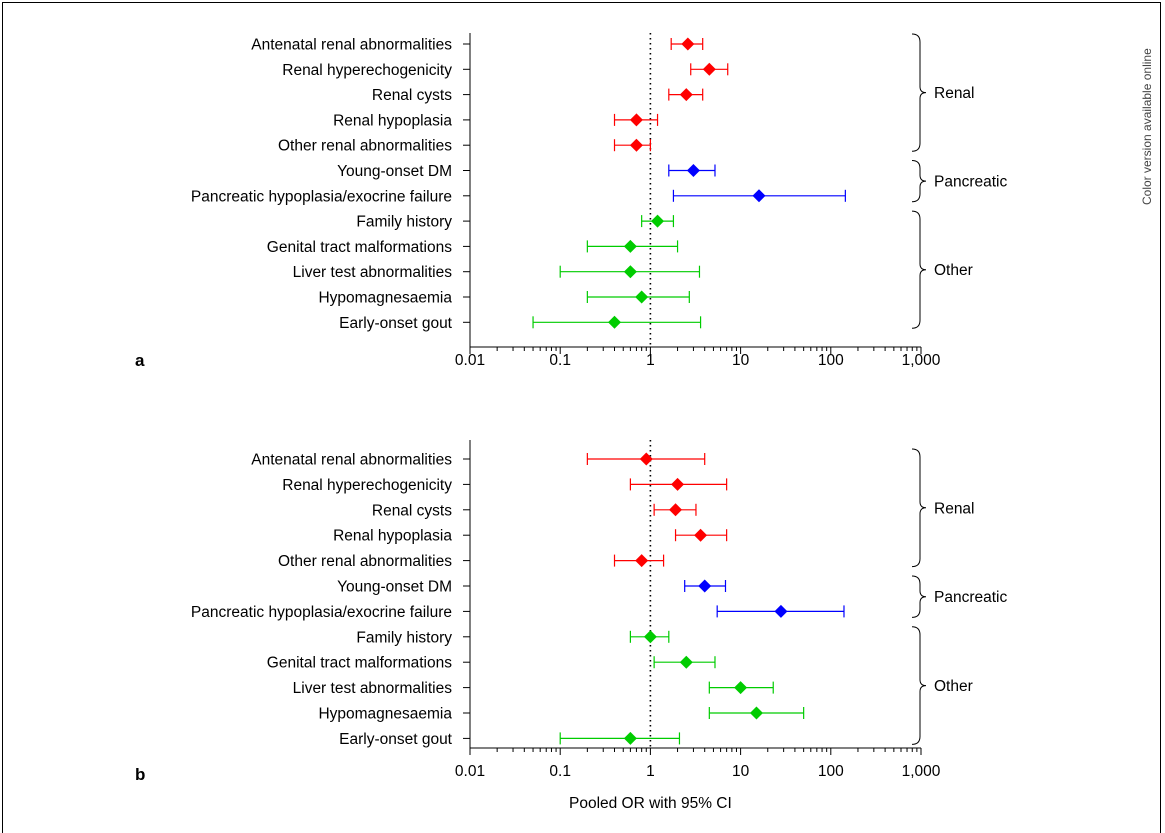 This screenshot has width=1165, height=833. Describe the element at coordinates (140, 360) in the screenshot. I see `panel-label: a` at that location.